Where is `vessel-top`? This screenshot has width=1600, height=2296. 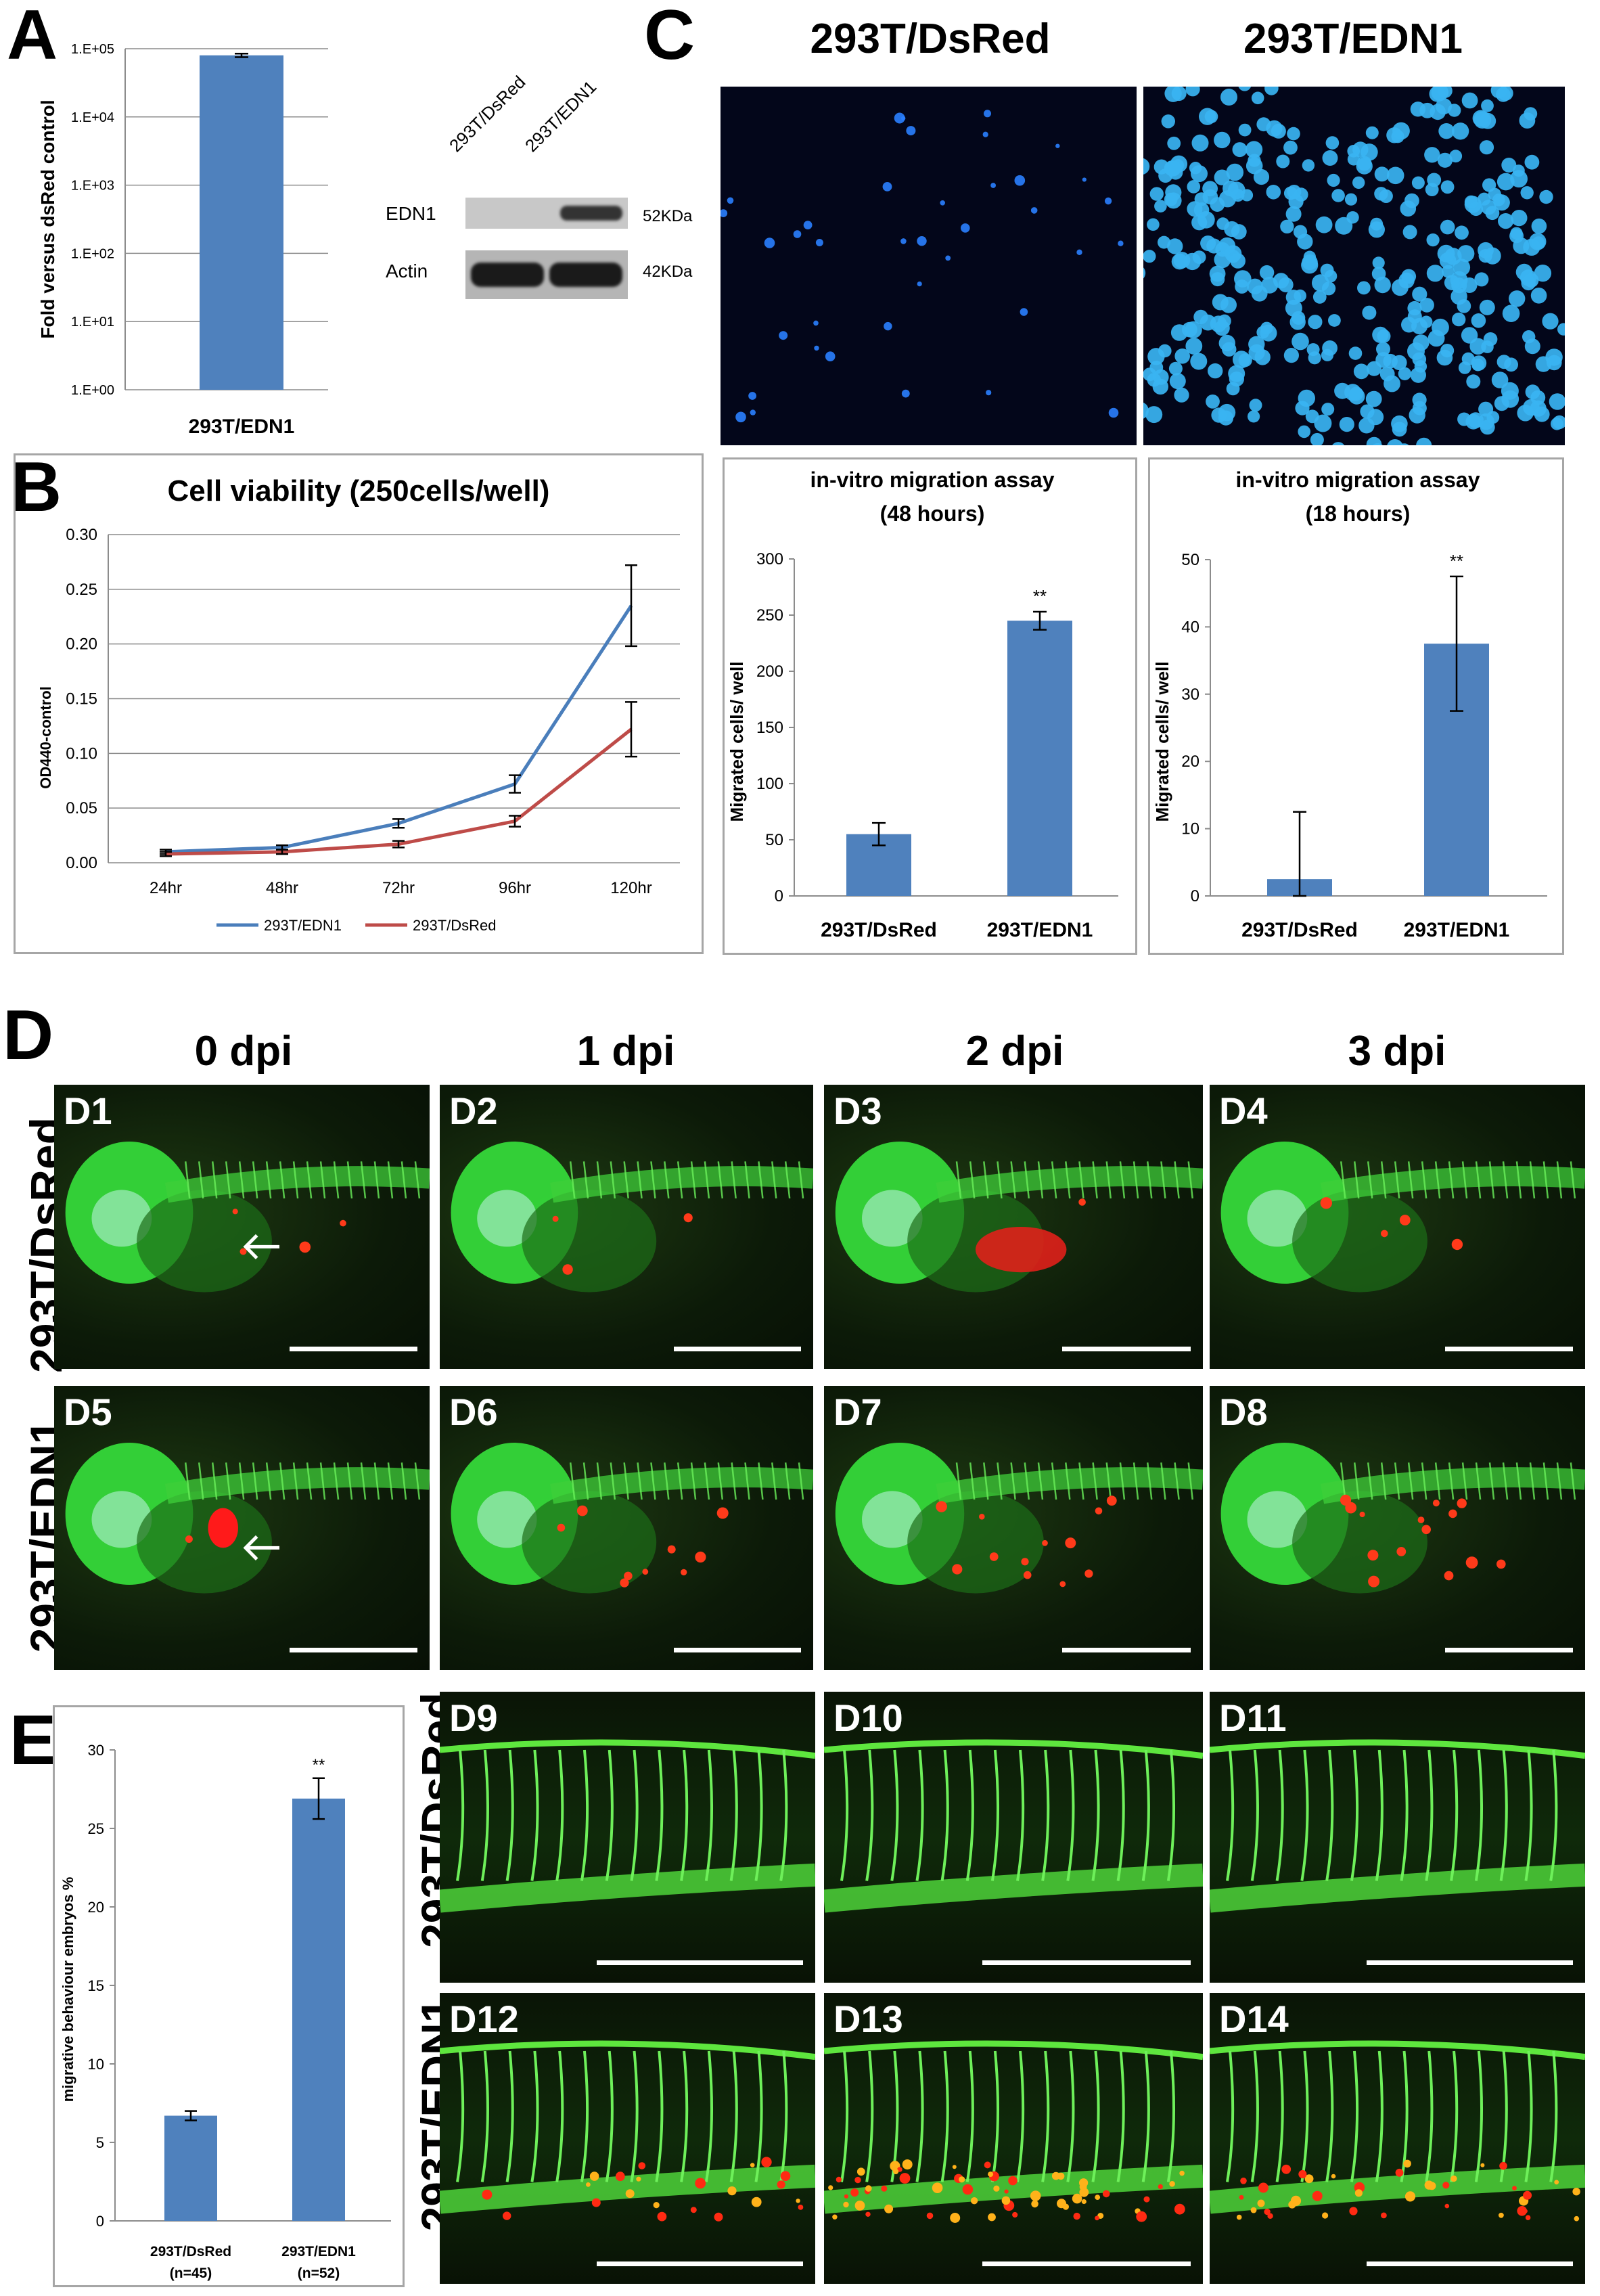
vessel-top is located at coordinates (1013, 2050).